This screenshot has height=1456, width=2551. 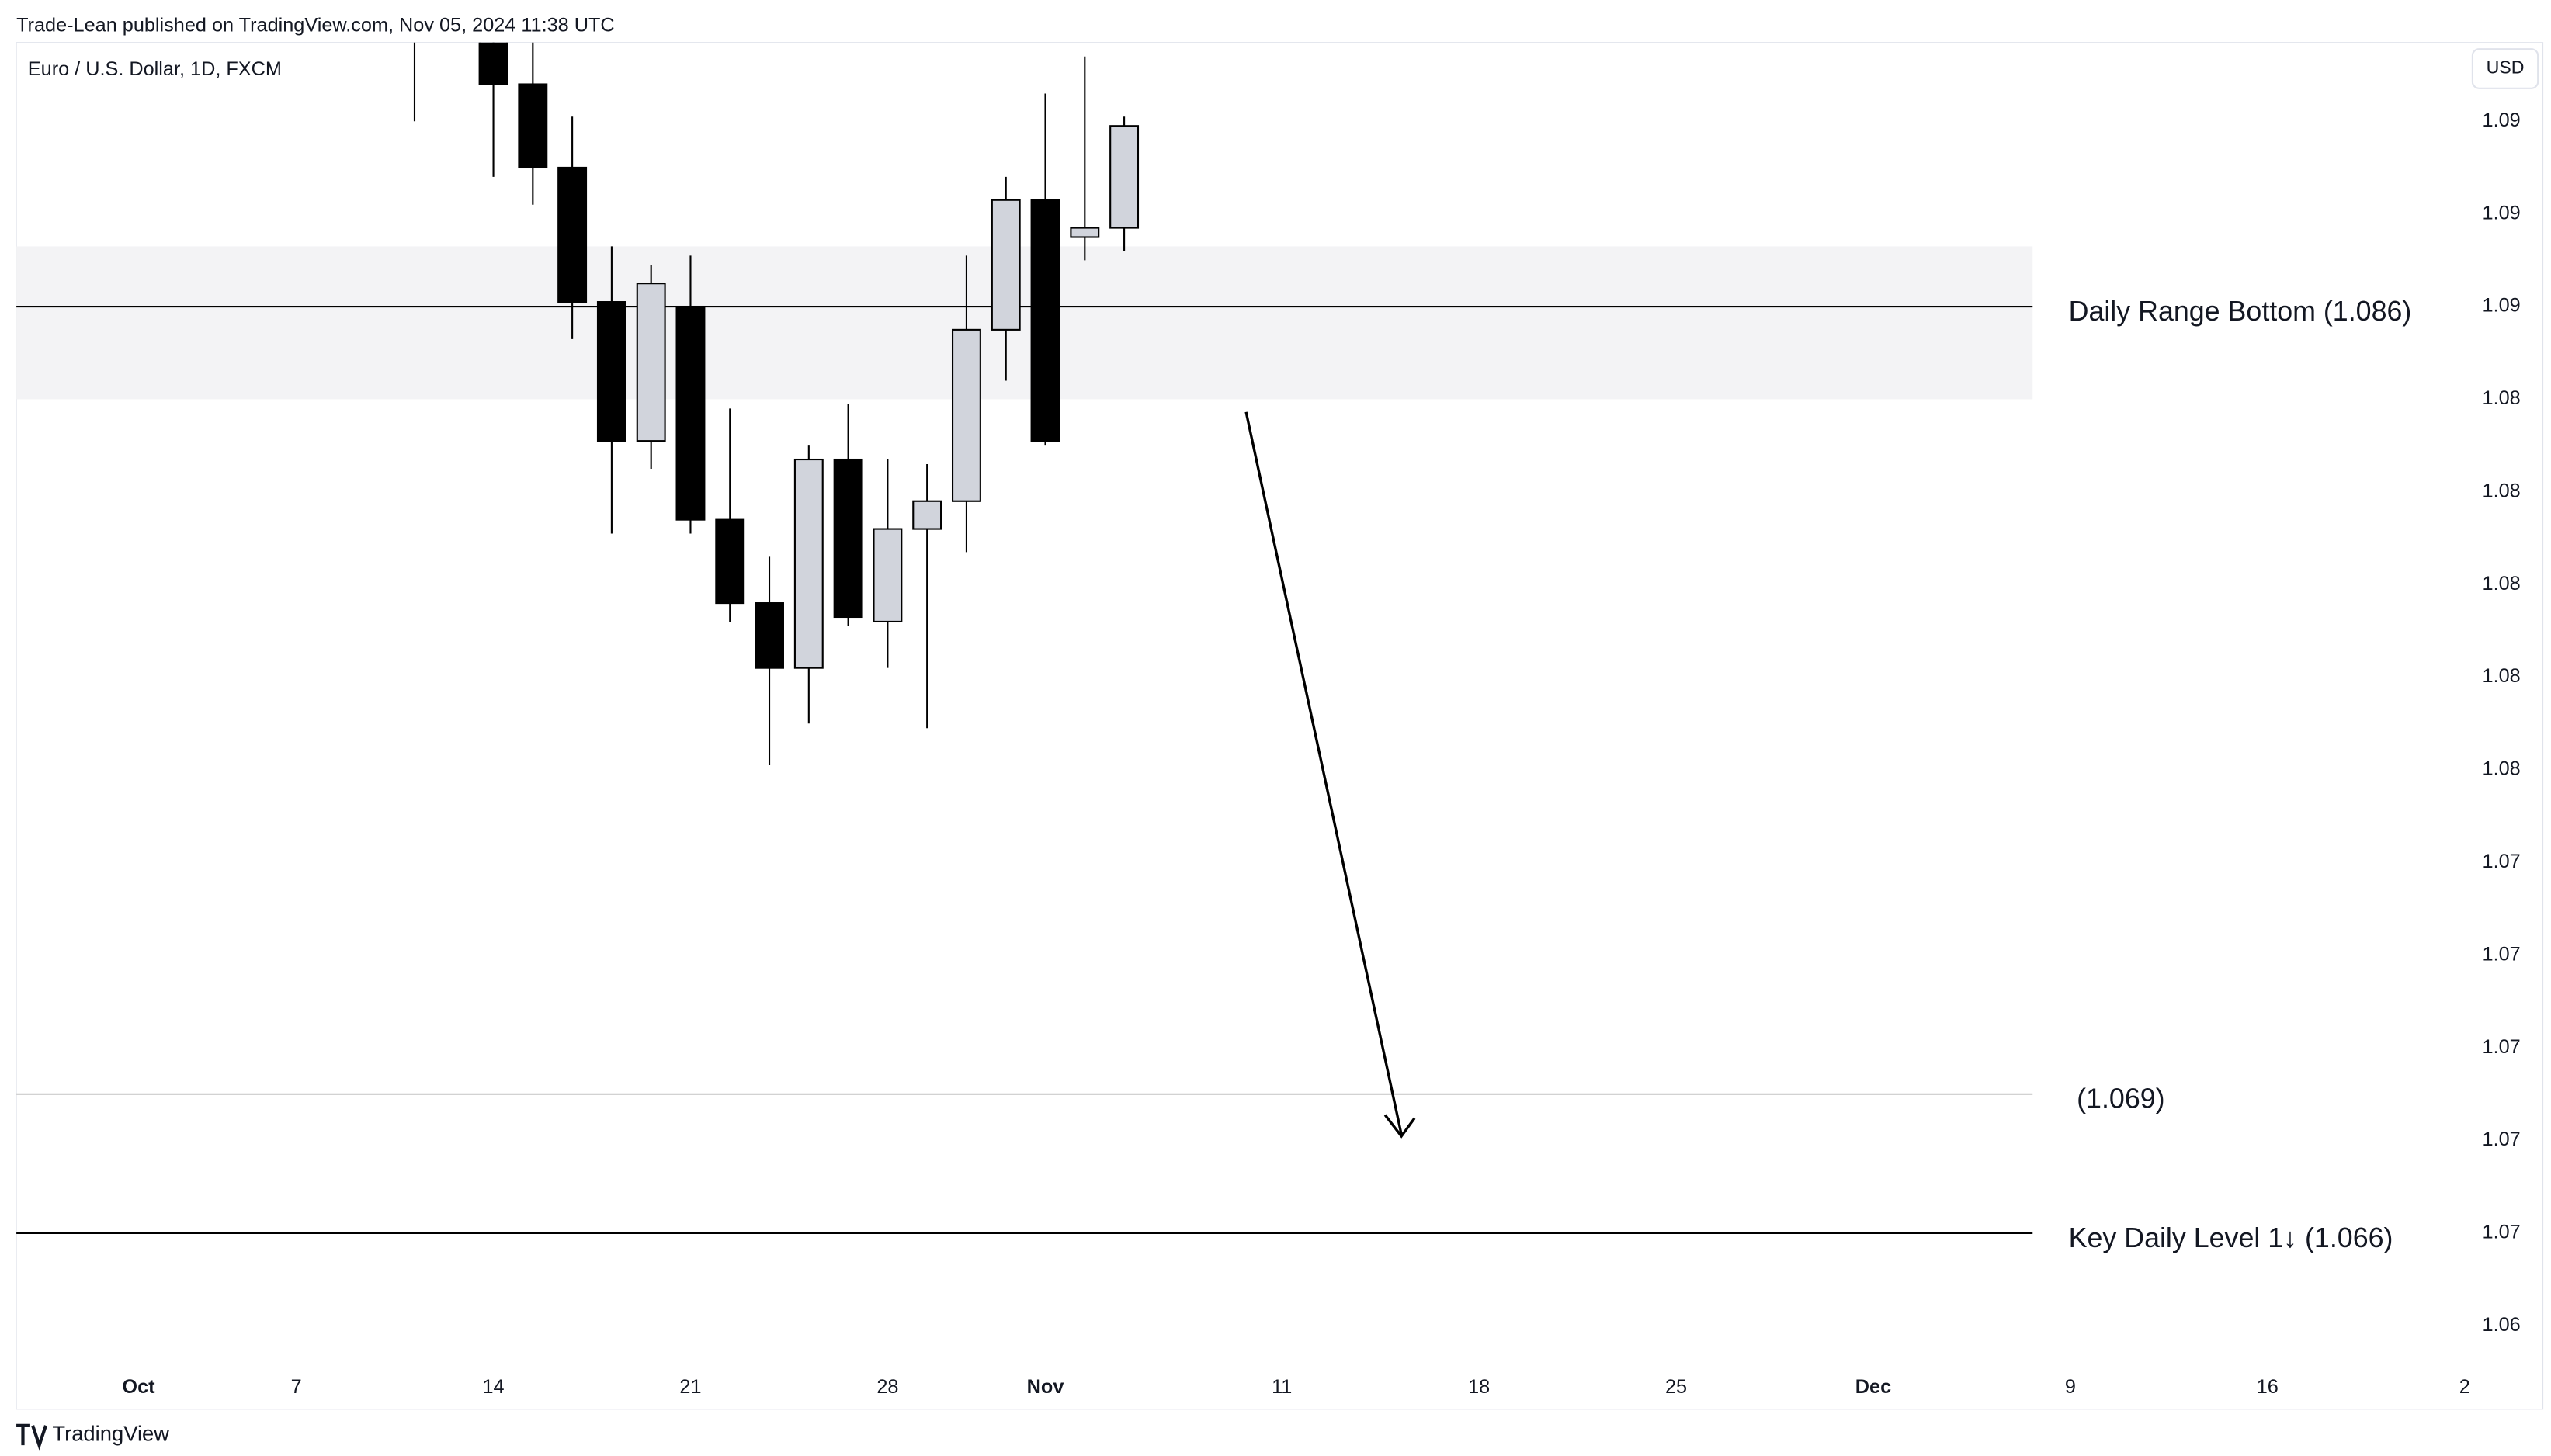 I want to click on currency-badge, so click(x=2505, y=68).